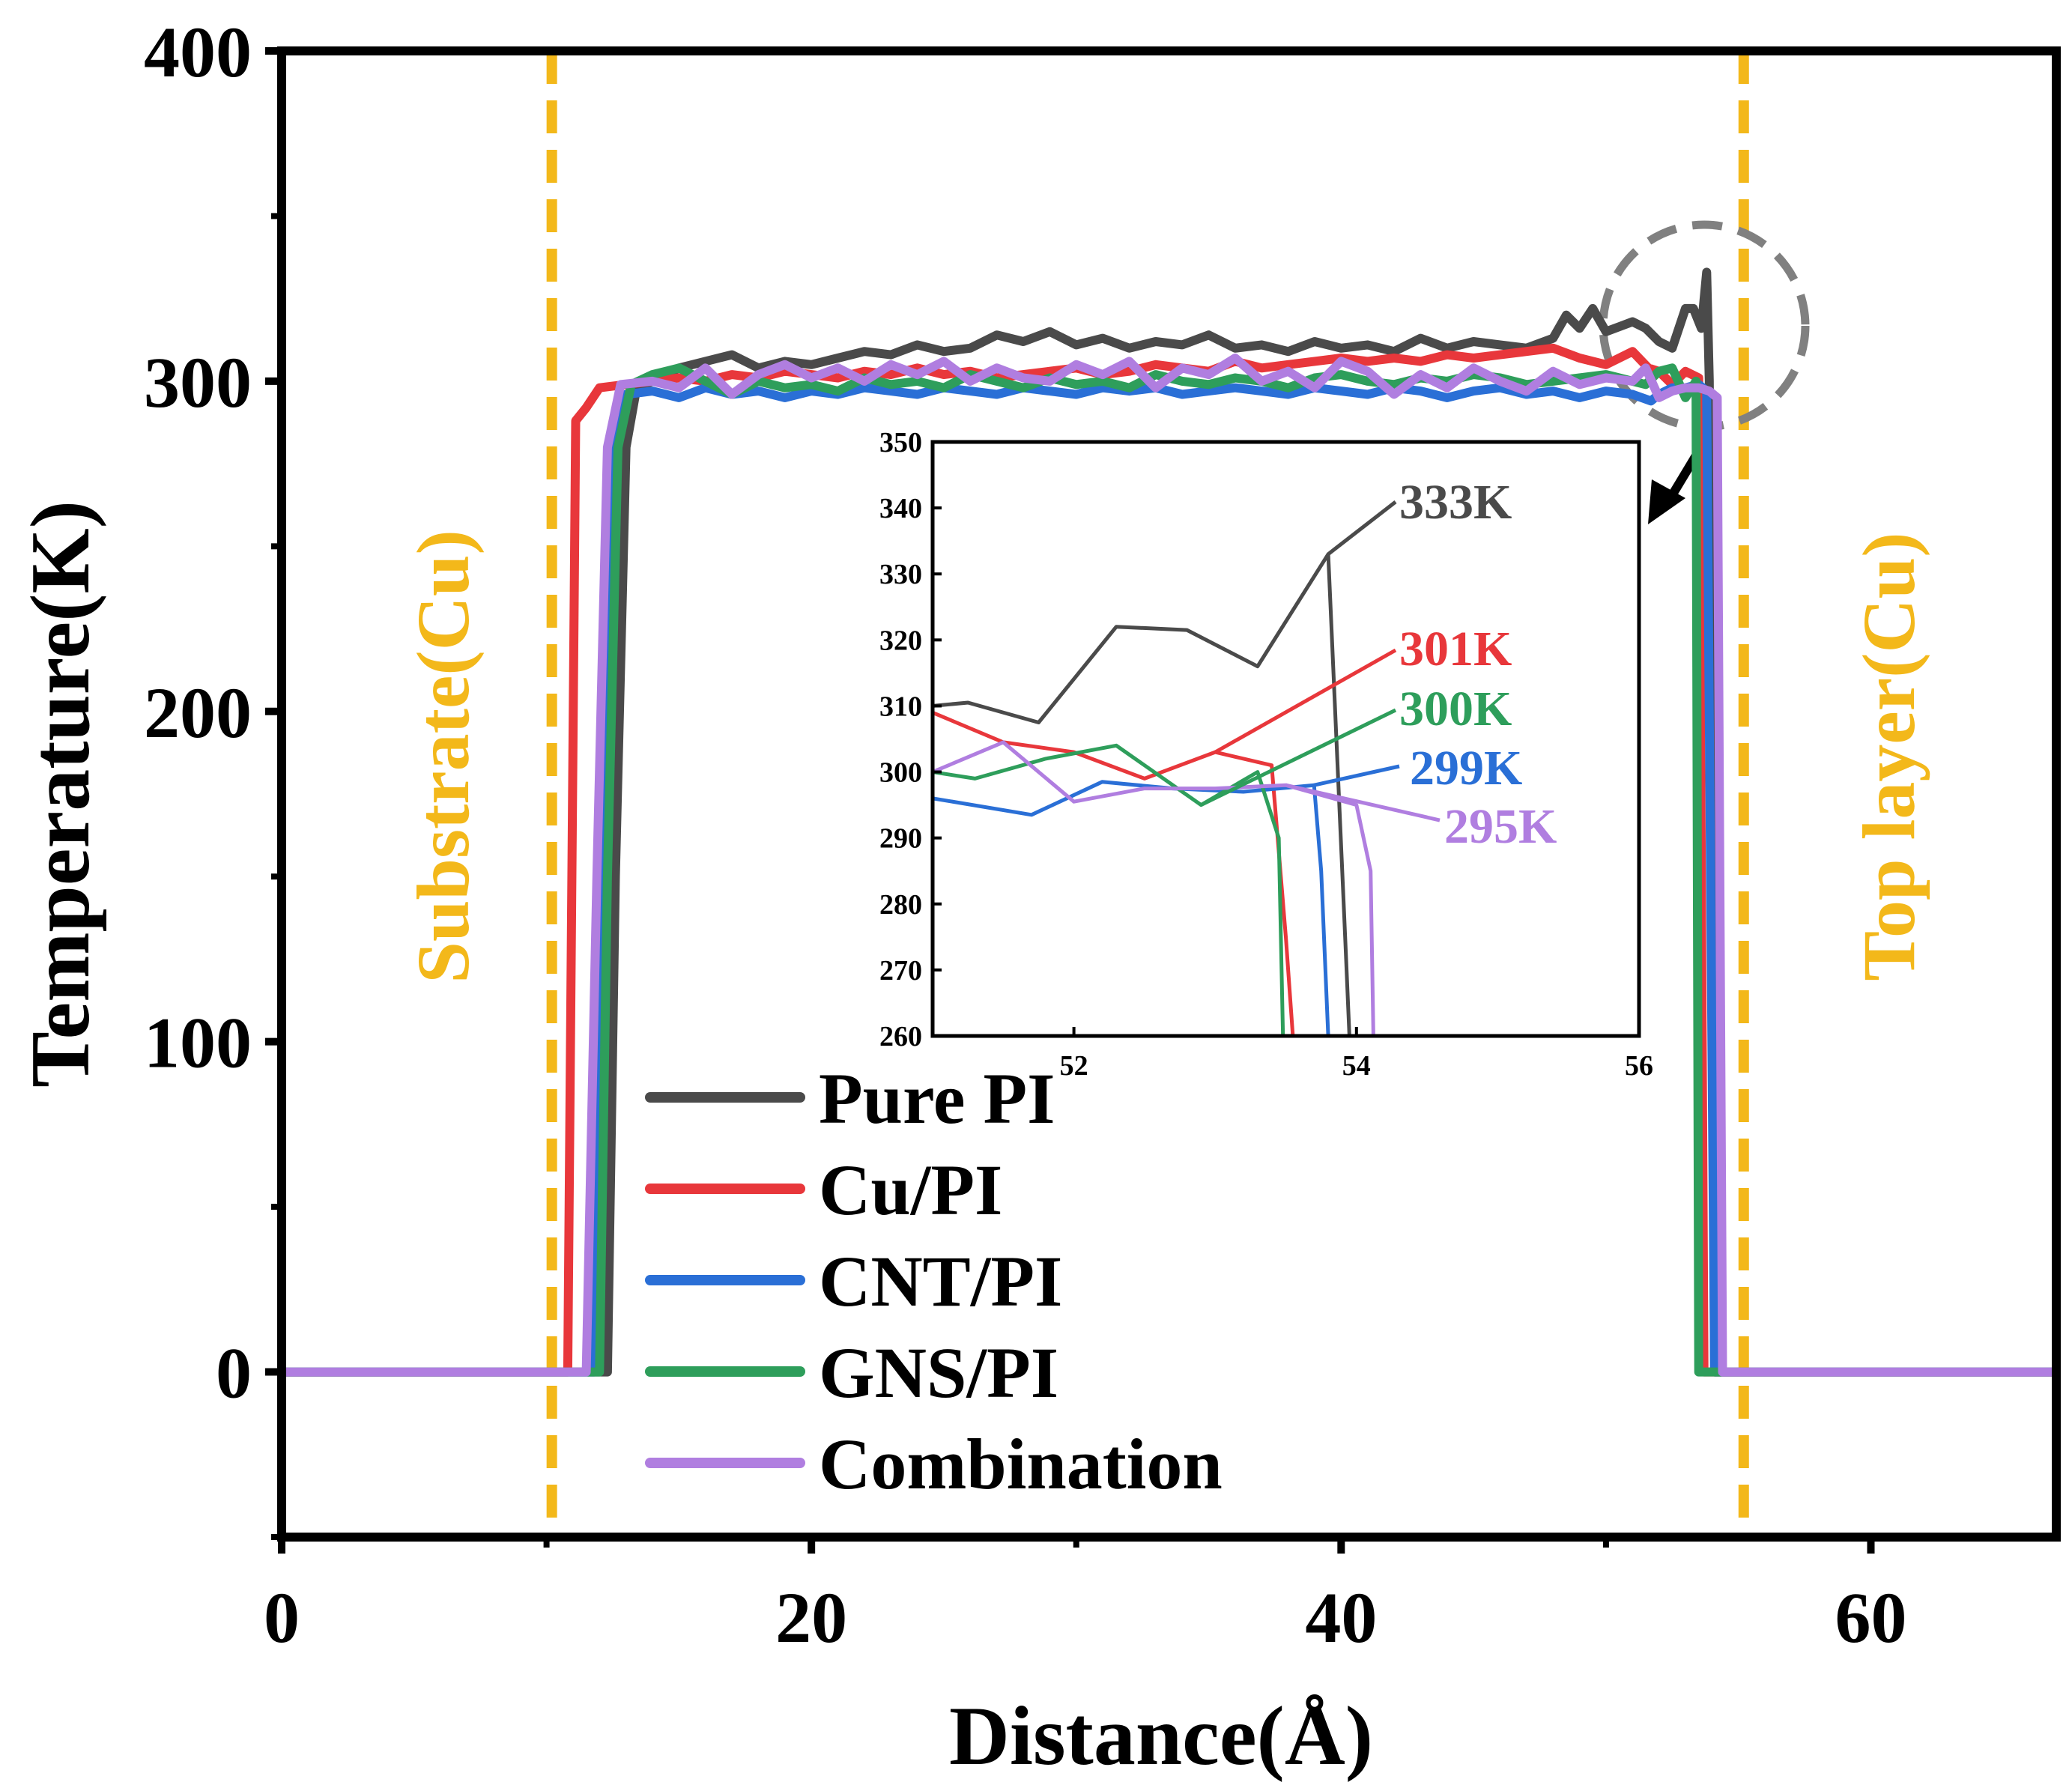 Image resolution: width=2072 pixels, height=1791 pixels. I want to click on legend-item-cnt-pi: CNT/PI, so click(854, 1281).